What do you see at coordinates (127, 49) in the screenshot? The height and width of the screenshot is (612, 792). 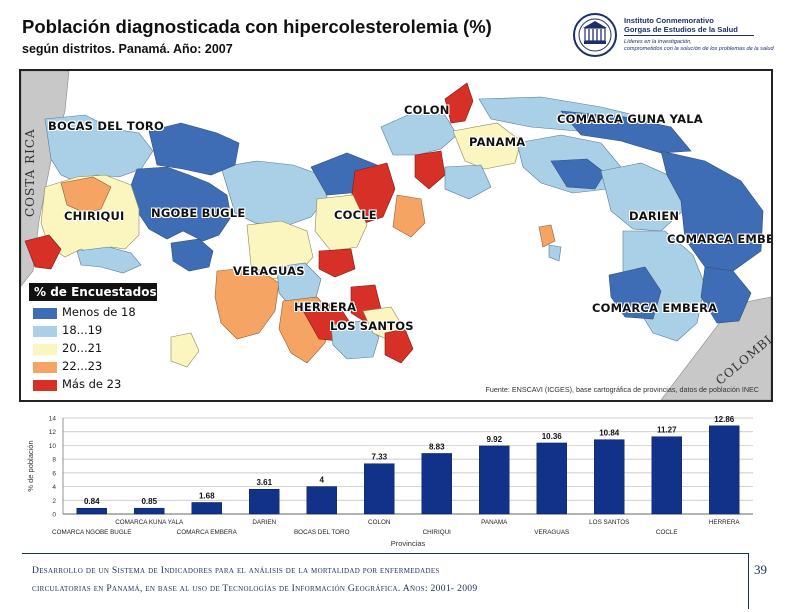 I see `page-subtitle: según distritos. Panamá. Año: 2007` at bounding box center [127, 49].